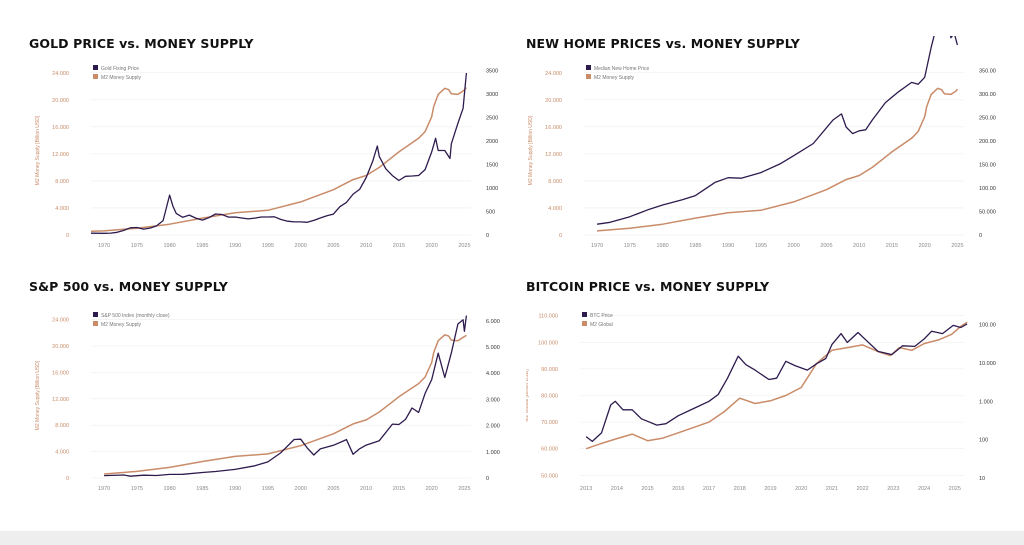  I want to click on right-tick-label: 100.000, so click(987, 189).